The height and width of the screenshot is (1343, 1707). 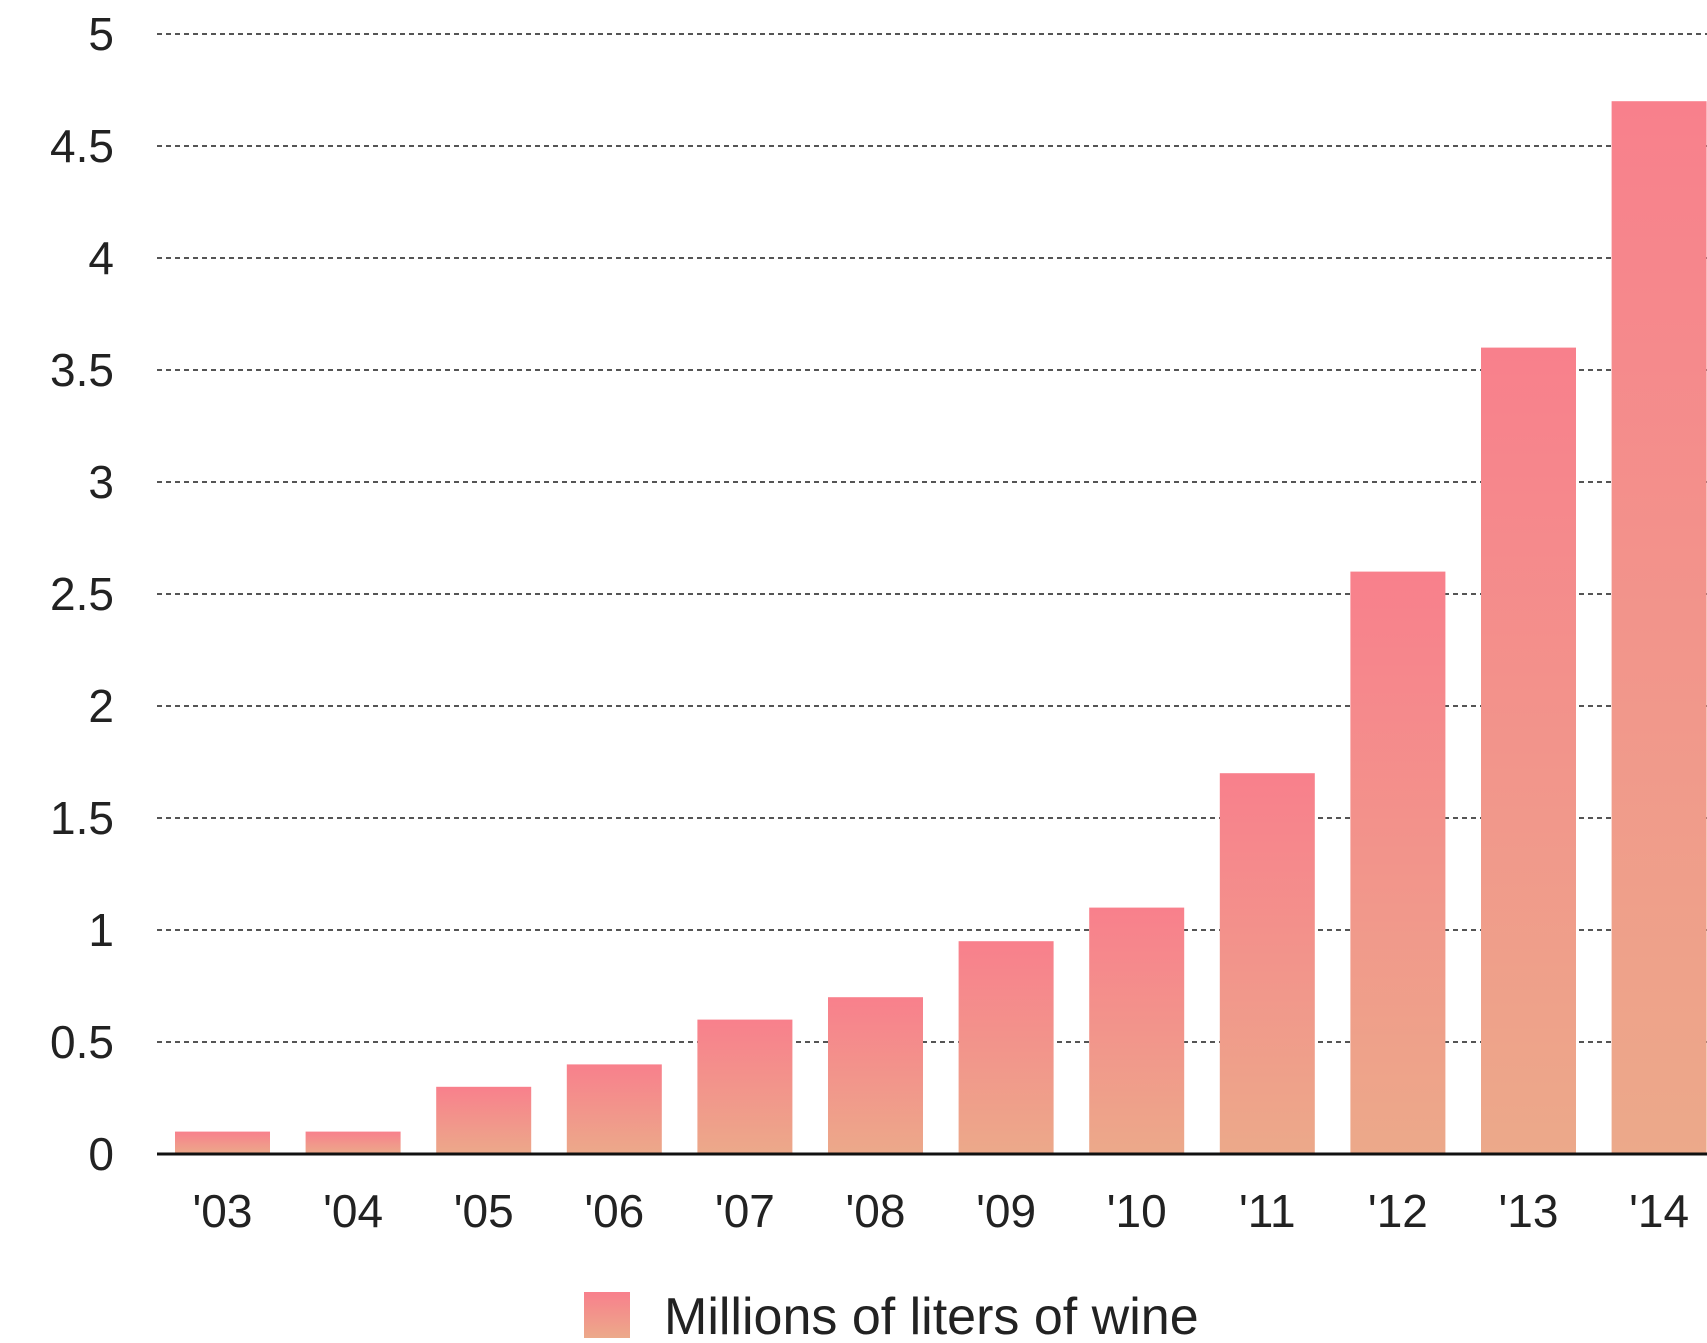 What do you see at coordinates (82, 370) in the screenshot?
I see `y-tick-label: 3.5` at bounding box center [82, 370].